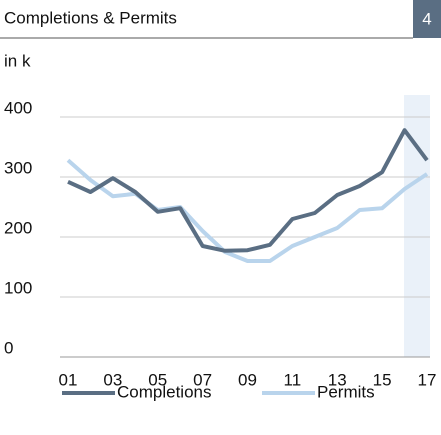 Image resolution: width=441 pixels, height=435 pixels. What do you see at coordinates (247, 379) in the screenshot?
I see `x-tick-label: 09` at bounding box center [247, 379].